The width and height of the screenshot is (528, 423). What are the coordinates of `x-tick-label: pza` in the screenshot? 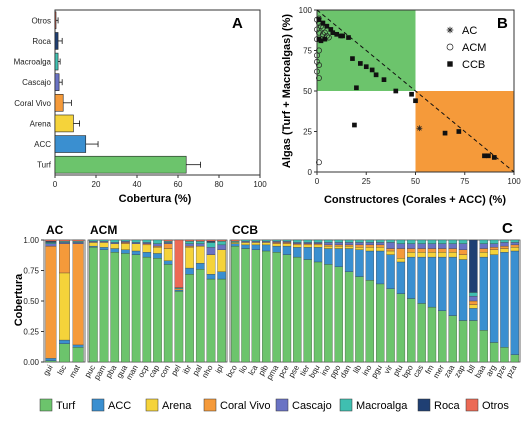 It's located at (511, 371).